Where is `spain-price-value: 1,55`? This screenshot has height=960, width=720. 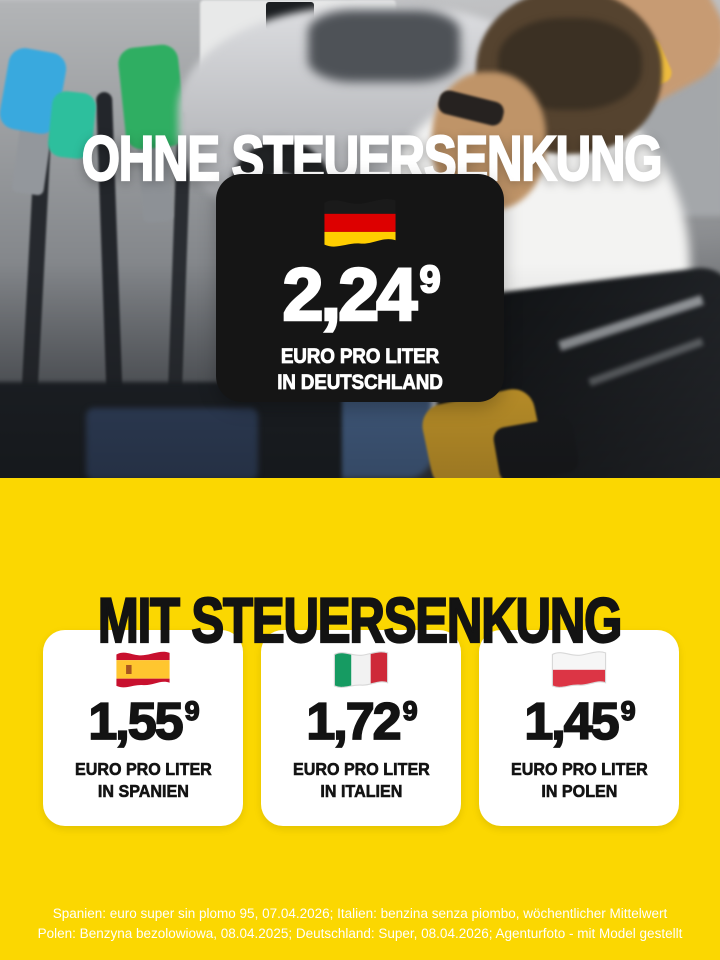 spain-price-value: 1,55 is located at coordinates (135, 722).